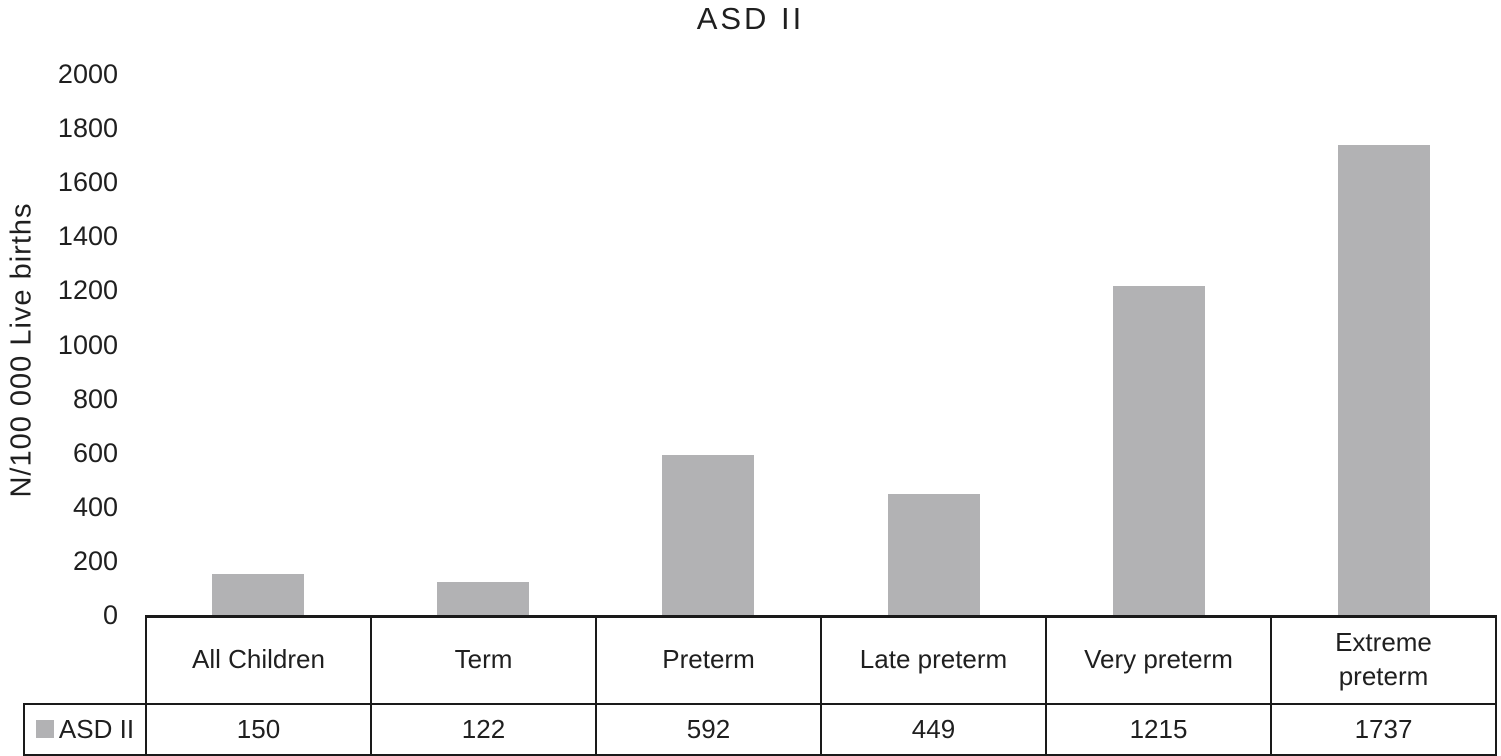  Describe the element at coordinates (110, 615) in the screenshot. I see `y-tick-label: 0` at that location.